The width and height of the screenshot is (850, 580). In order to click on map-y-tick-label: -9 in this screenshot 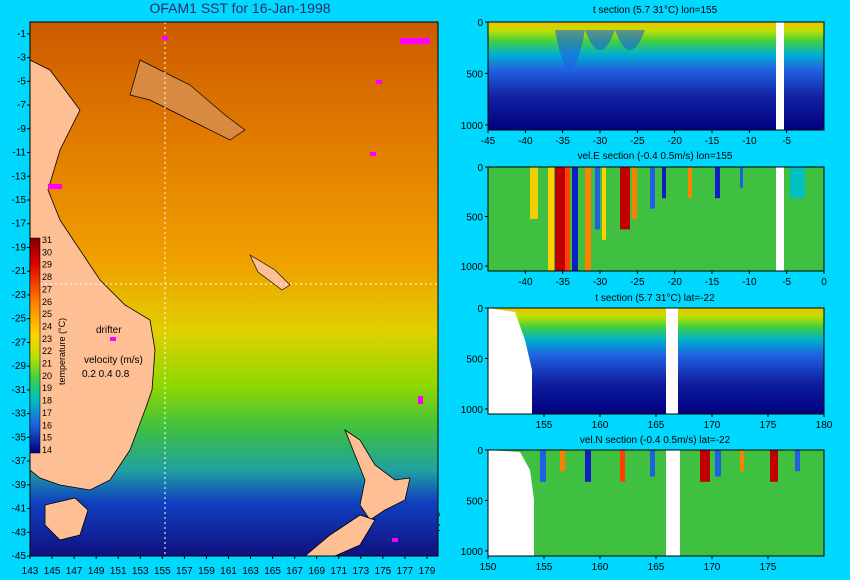, I will do `click(21, 129)`.